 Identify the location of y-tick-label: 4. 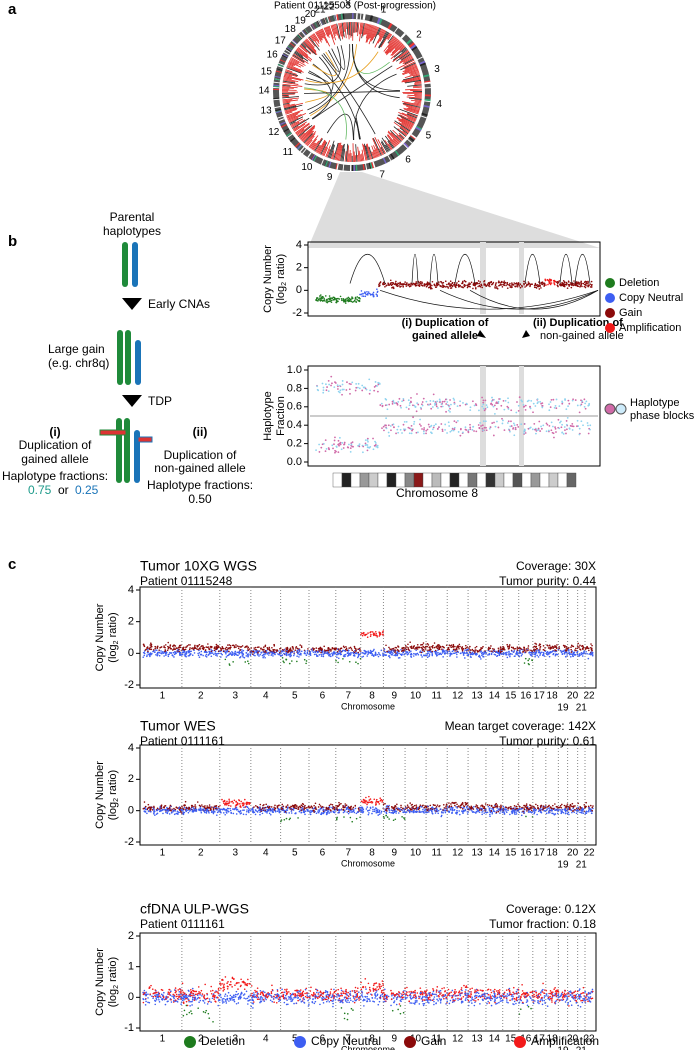
(131, 590).